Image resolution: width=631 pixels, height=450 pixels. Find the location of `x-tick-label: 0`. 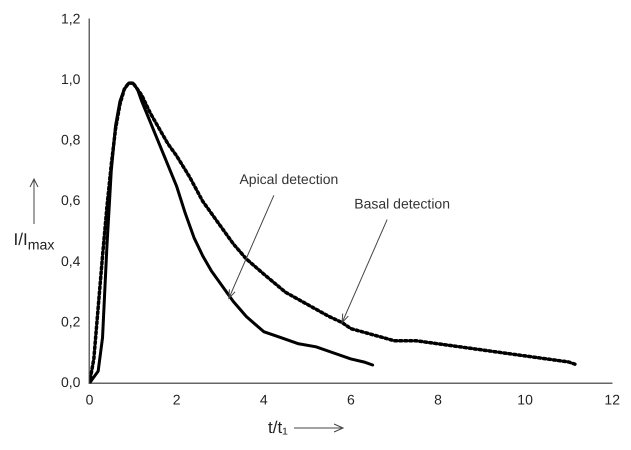

x-tick-label: 0 is located at coordinates (90, 399).